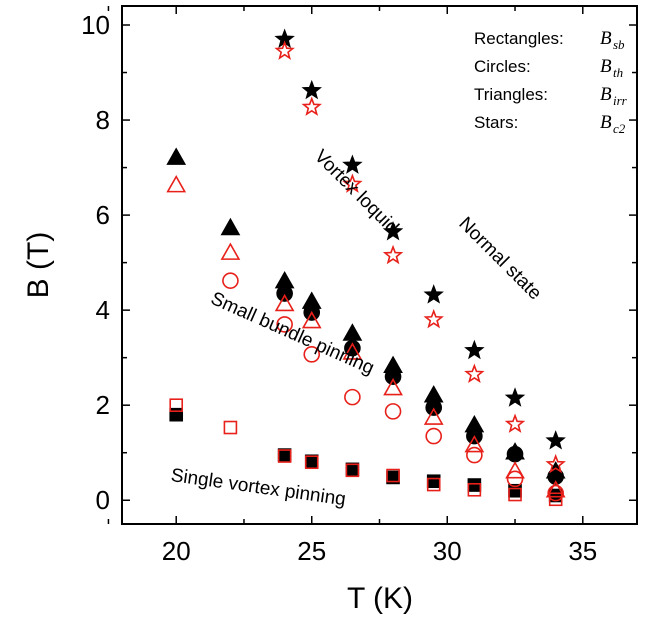 This screenshot has width=669, height=617. I want to click on series-square-open, so click(366, 452).